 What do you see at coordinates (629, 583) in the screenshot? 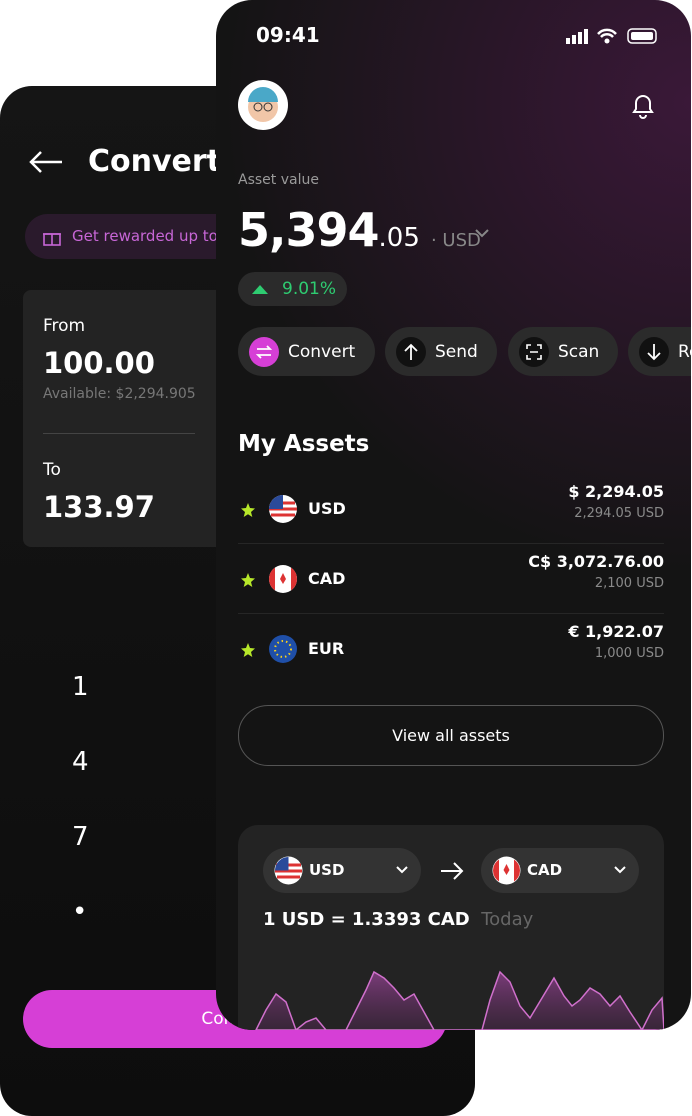
I see `asset-usd: 2,100 USD` at bounding box center [629, 583].